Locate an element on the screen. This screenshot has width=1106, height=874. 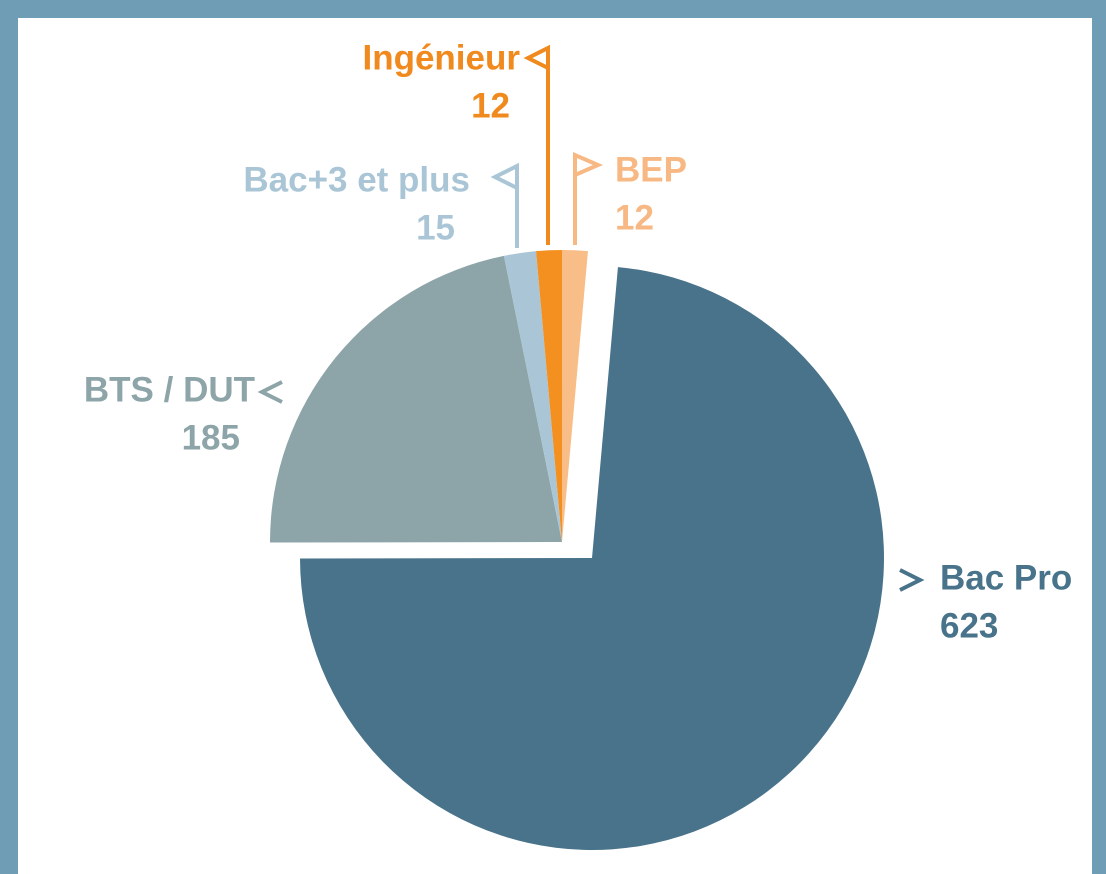
slice-label: Bac+3 et plus is located at coordinates (356, 179).